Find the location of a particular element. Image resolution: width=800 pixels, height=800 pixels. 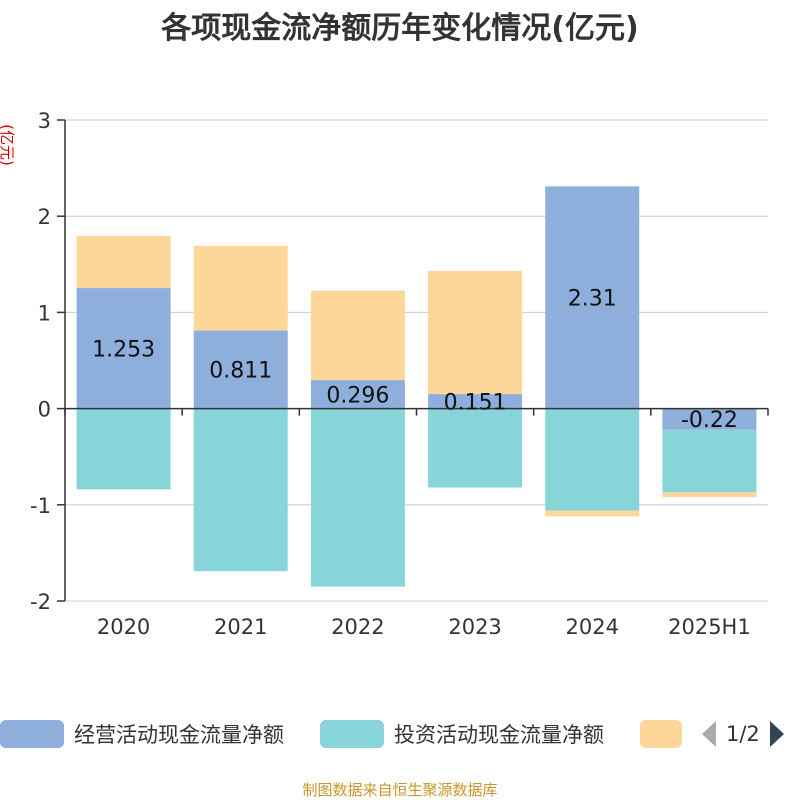

legend-item-operating: 经营活动现金流量净额 is located at coordinates (142, 734).